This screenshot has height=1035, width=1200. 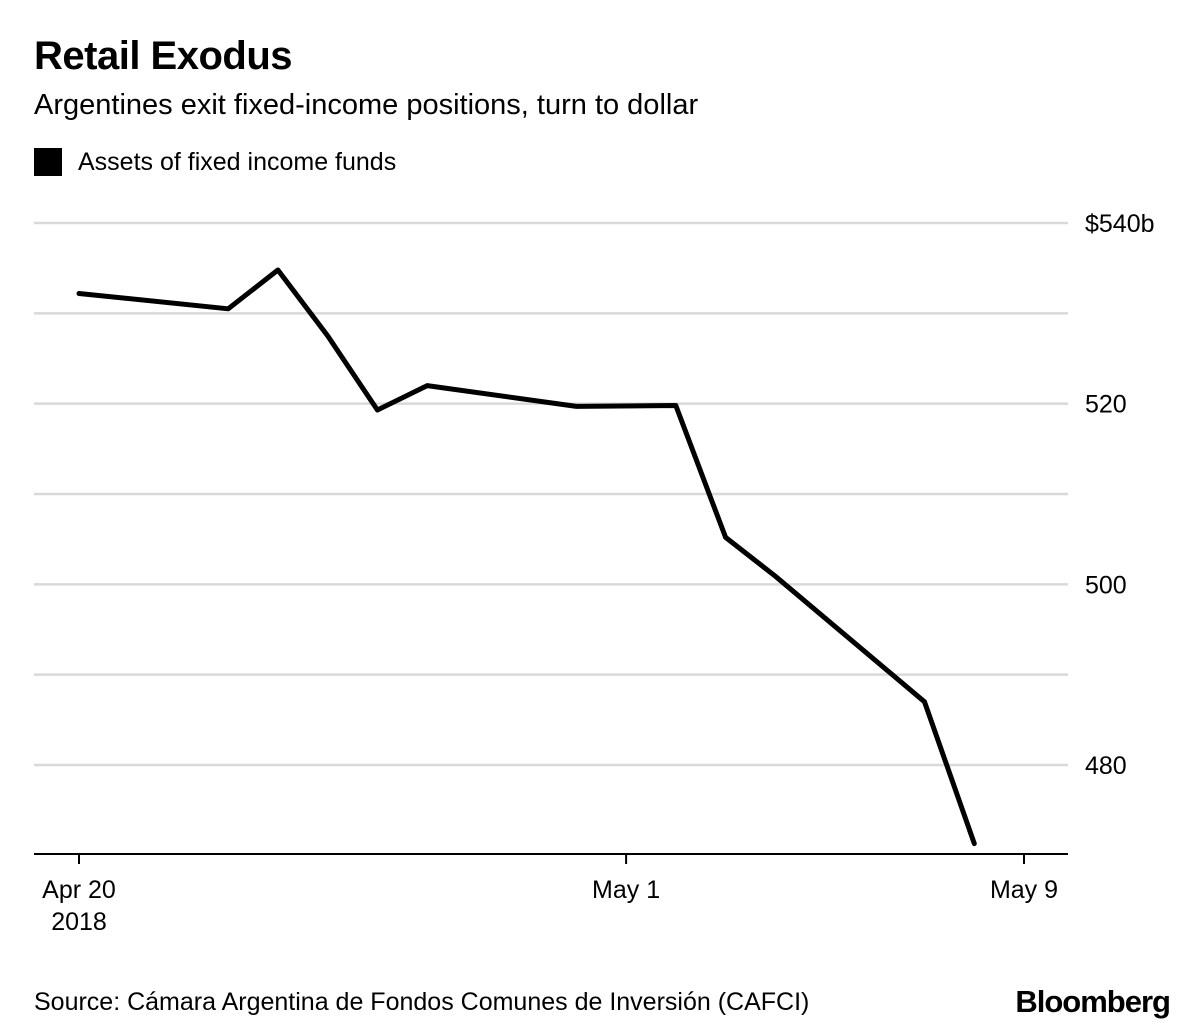 What do you see at coordinates (48, 162) in the screenshot?
I see `legend-swatch` at bounding box center [48, 162].